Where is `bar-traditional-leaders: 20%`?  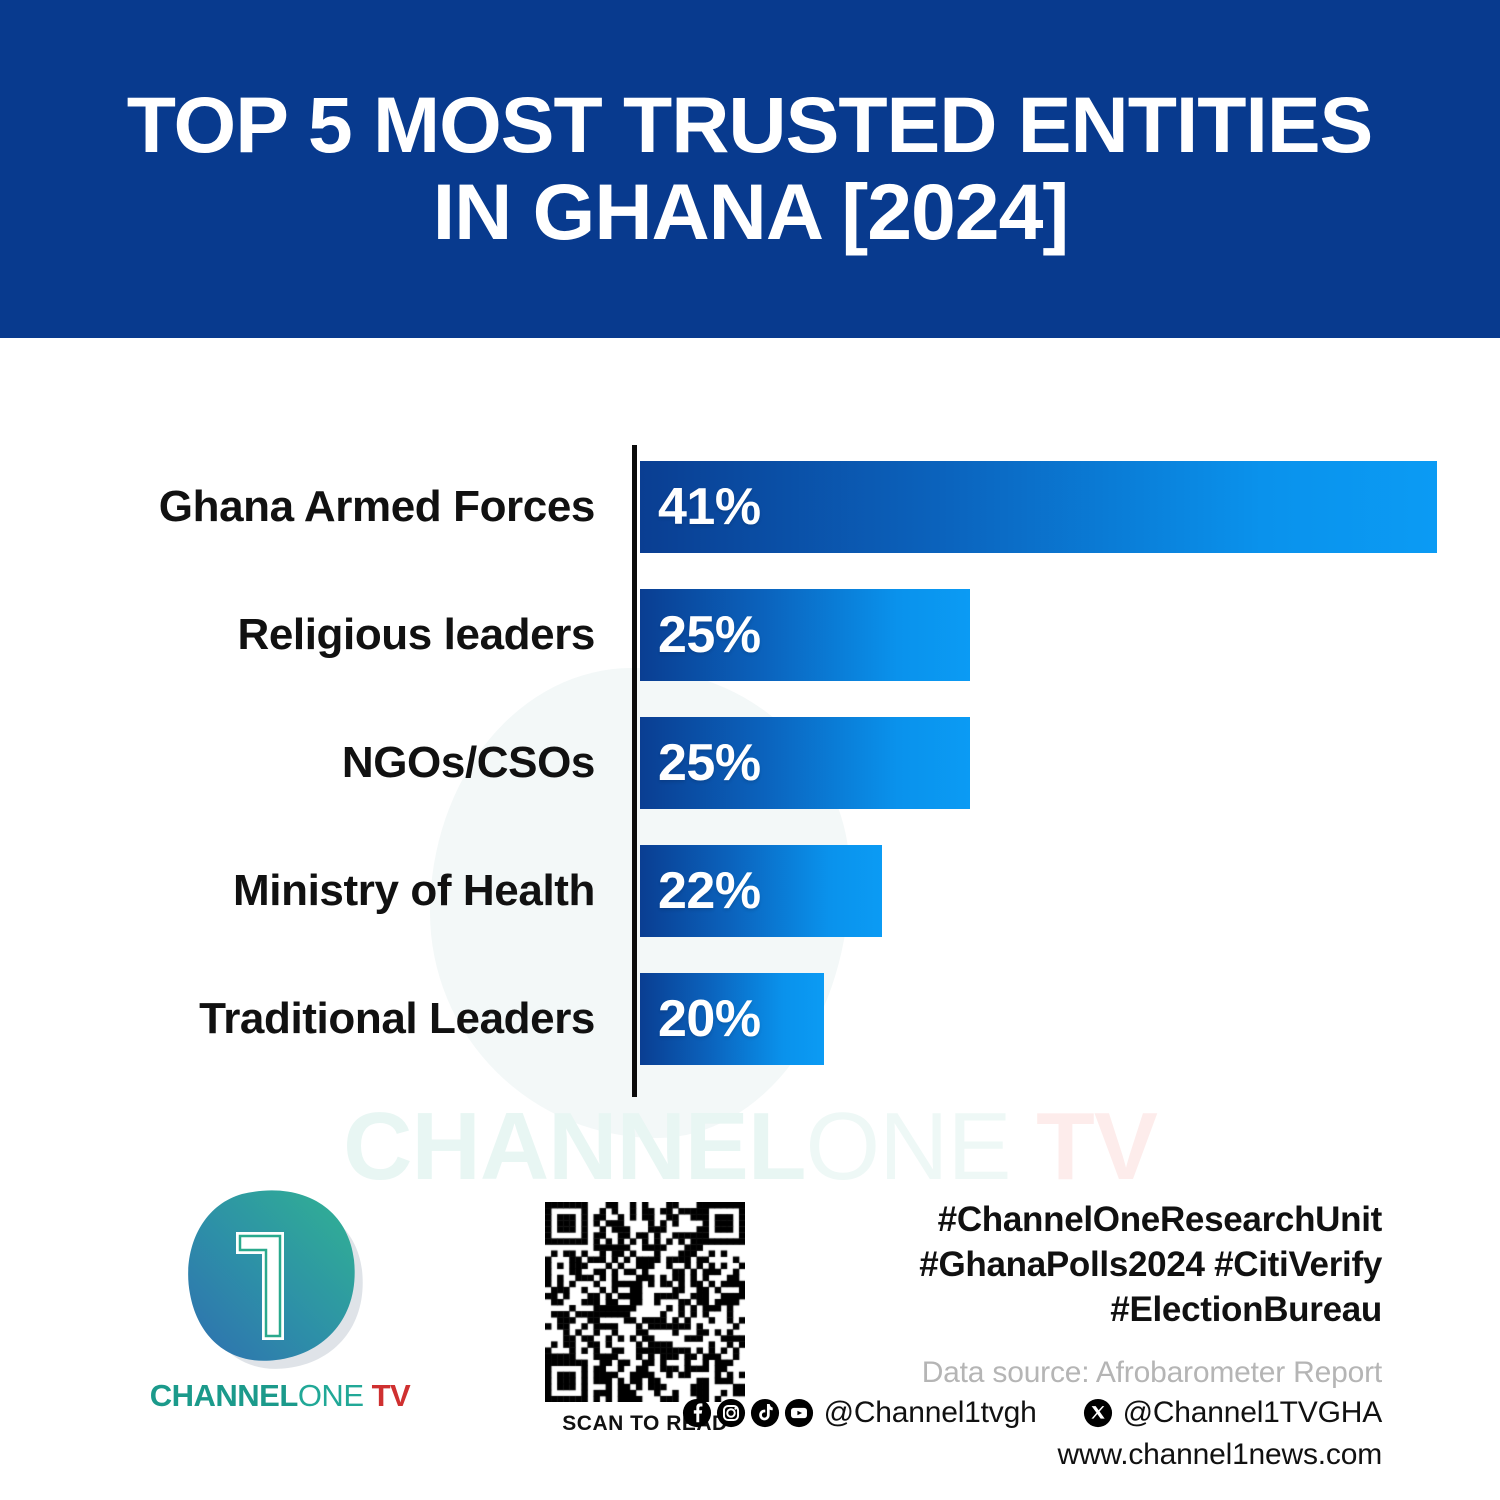 bar-traditional-leaders: 20% is located at coordinates (732, 1019).